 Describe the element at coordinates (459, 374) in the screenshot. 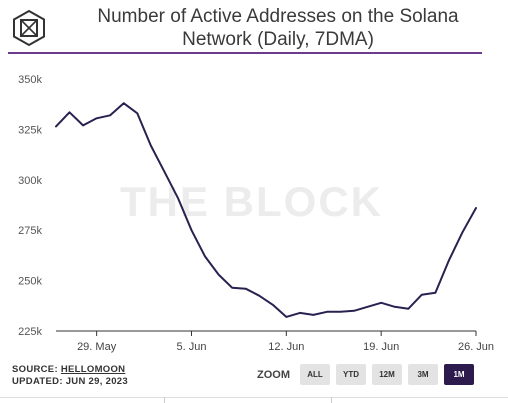

I see `zoom-1m-button: 1M` at that location.